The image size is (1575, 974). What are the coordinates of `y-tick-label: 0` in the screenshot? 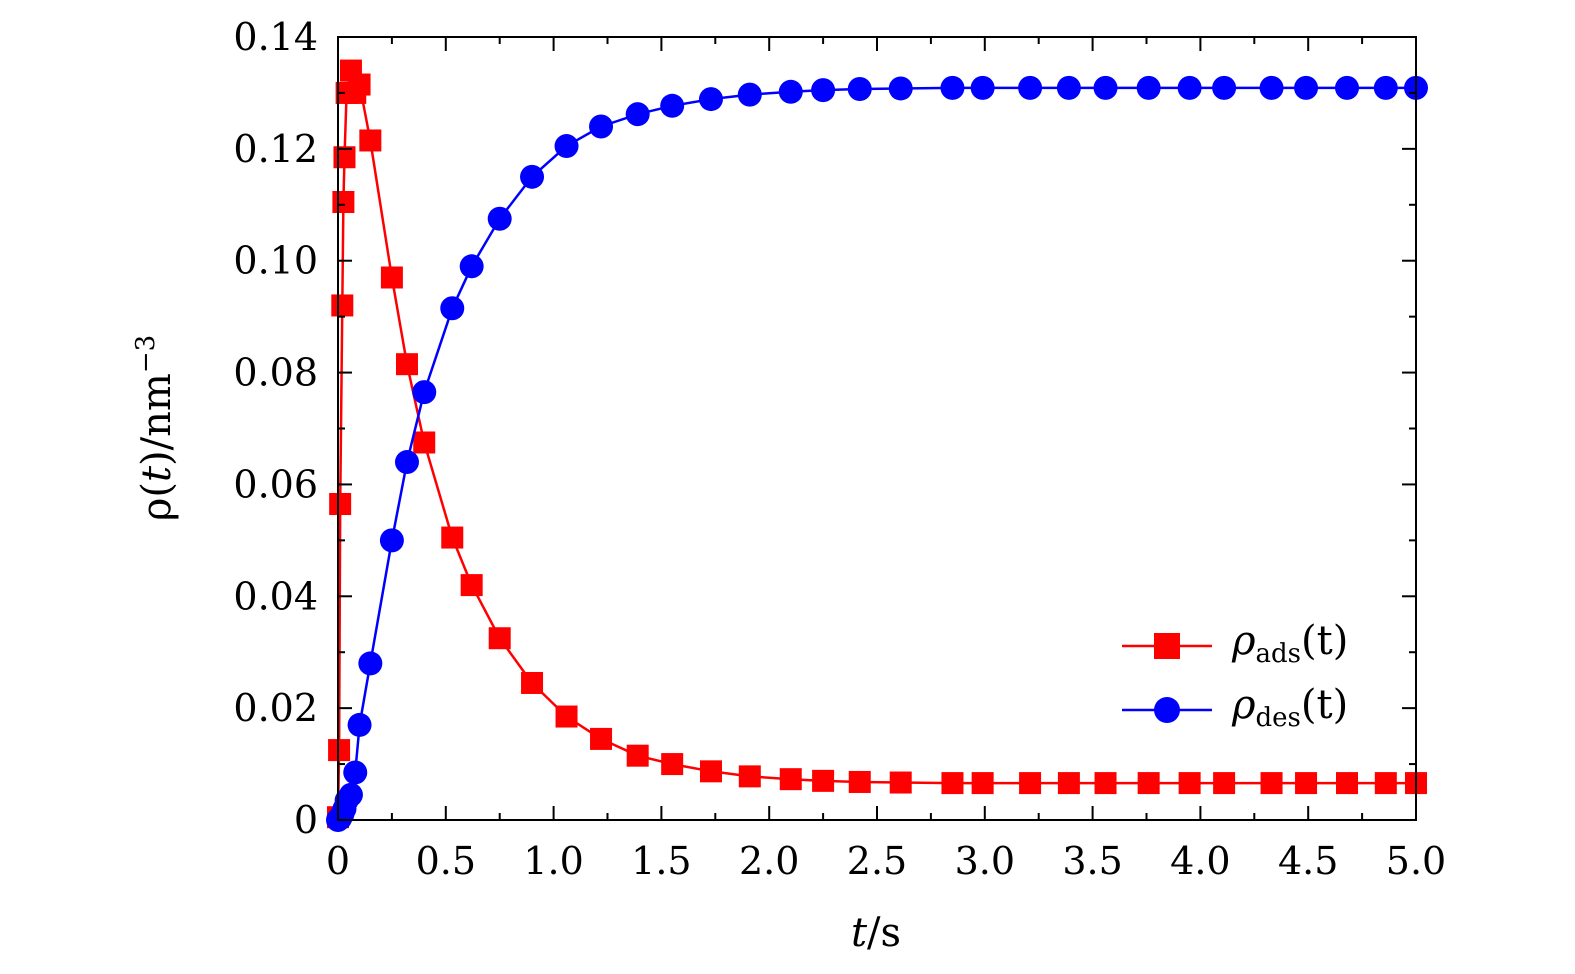 It's located at (306, 820).